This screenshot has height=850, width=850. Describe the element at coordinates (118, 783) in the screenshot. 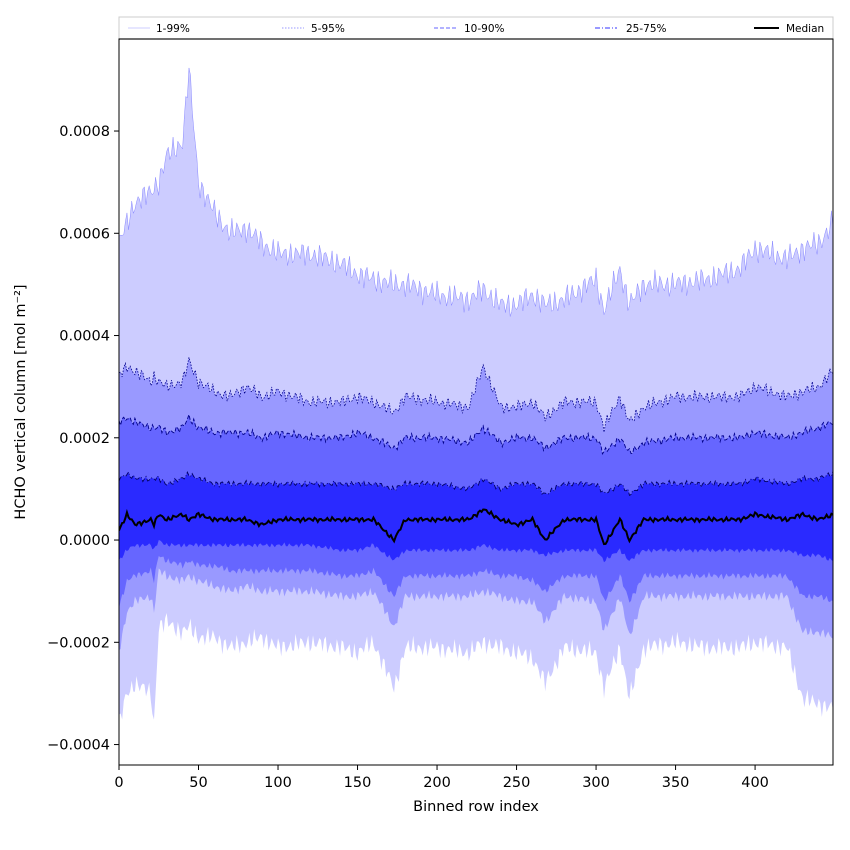

I see `x-tick-label: 0` at that location.